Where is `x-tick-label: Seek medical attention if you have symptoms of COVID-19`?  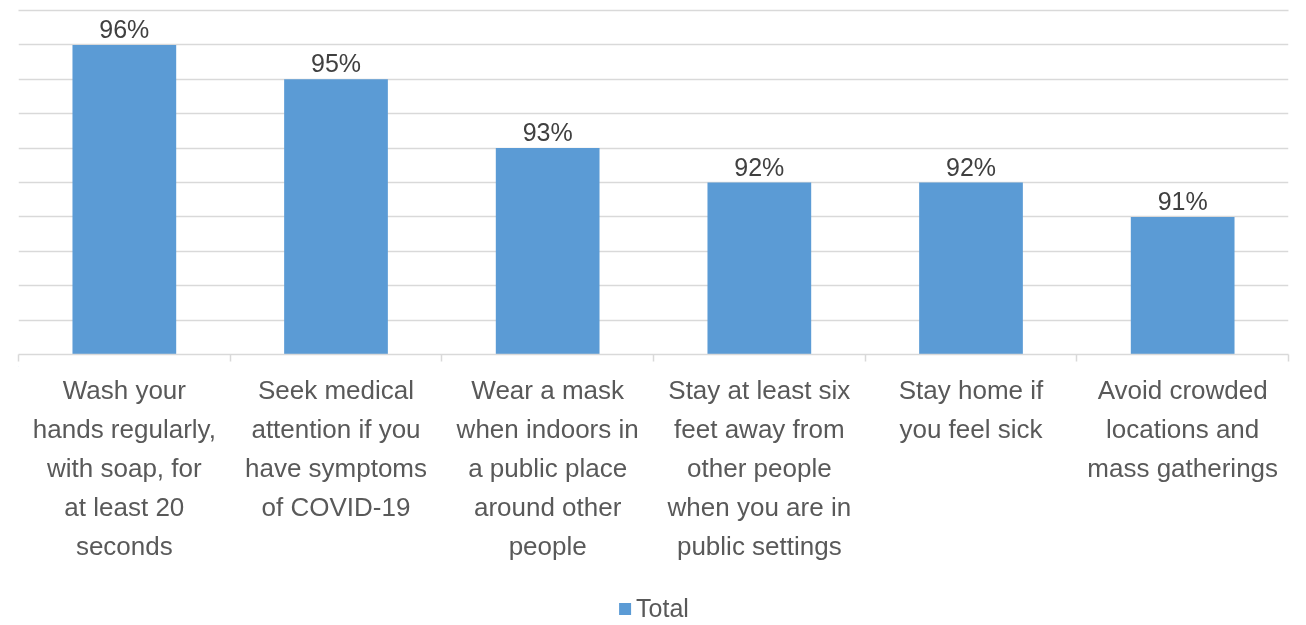
x-tick-label: Seek medical attention if you have symptoms of COVID-19 is located at coordinates (336, 448).